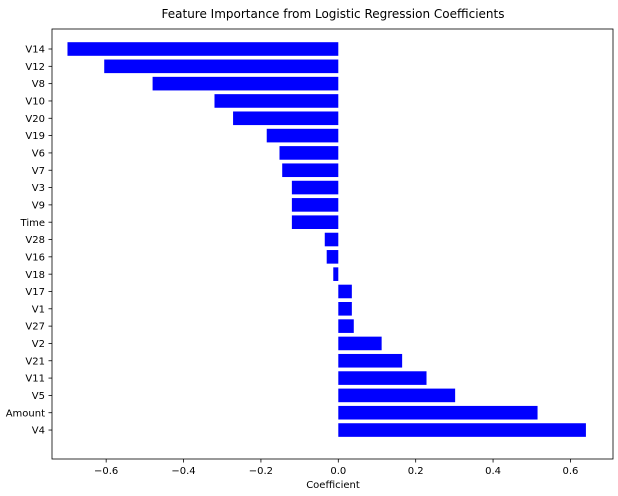 The height and width of the screenshot is (496, 618). I want to click on y-tick-label: V6, so click(38, 154).